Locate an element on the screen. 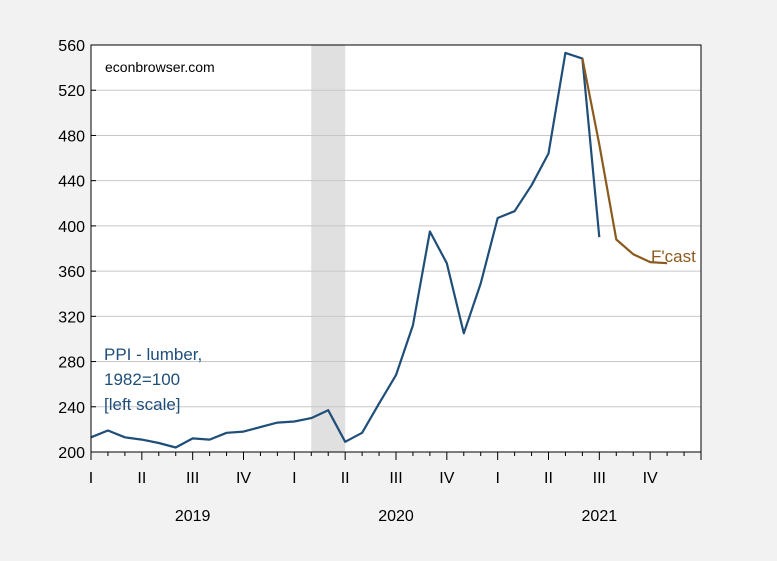  series-line-forecast is located at coordinates (624, 161).